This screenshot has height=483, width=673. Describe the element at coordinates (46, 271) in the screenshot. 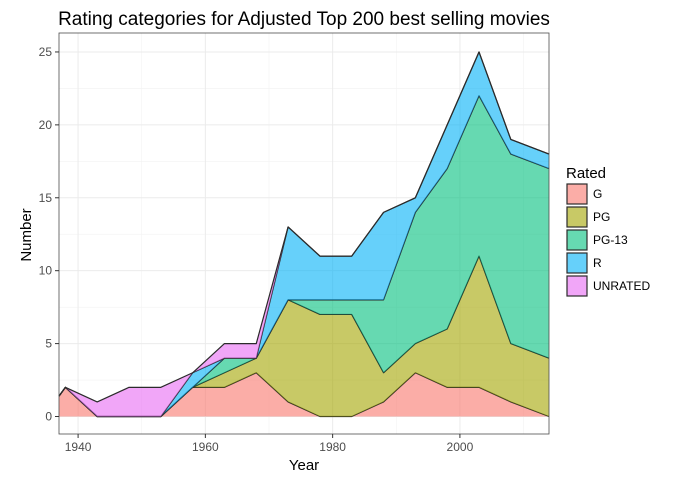

I see `y-tick-label: 10` at that location.